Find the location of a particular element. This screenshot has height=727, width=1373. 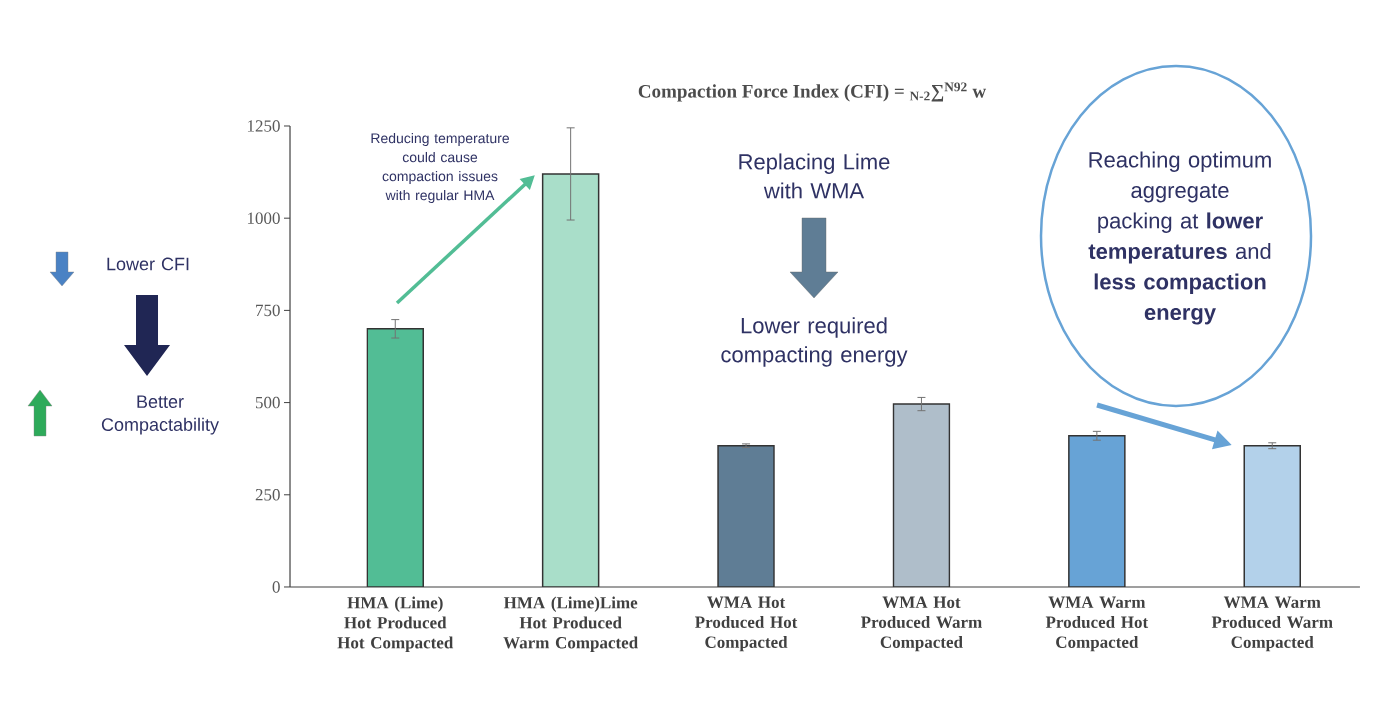

annotation: Replacing Lime with WMA is located at coordinates (814, 176).